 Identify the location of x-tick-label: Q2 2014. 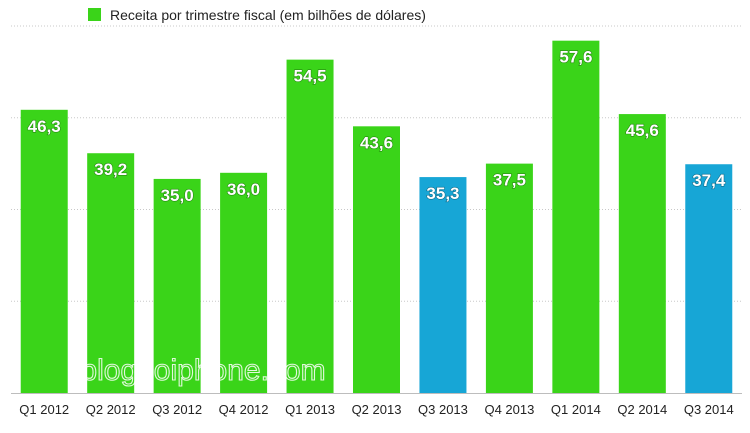
(642, 409).